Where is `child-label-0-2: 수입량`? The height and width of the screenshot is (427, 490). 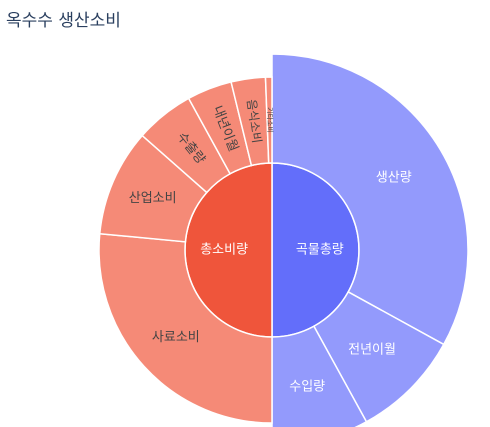
child-label-0-2: 수입량 is located at coordinates (307, 387).